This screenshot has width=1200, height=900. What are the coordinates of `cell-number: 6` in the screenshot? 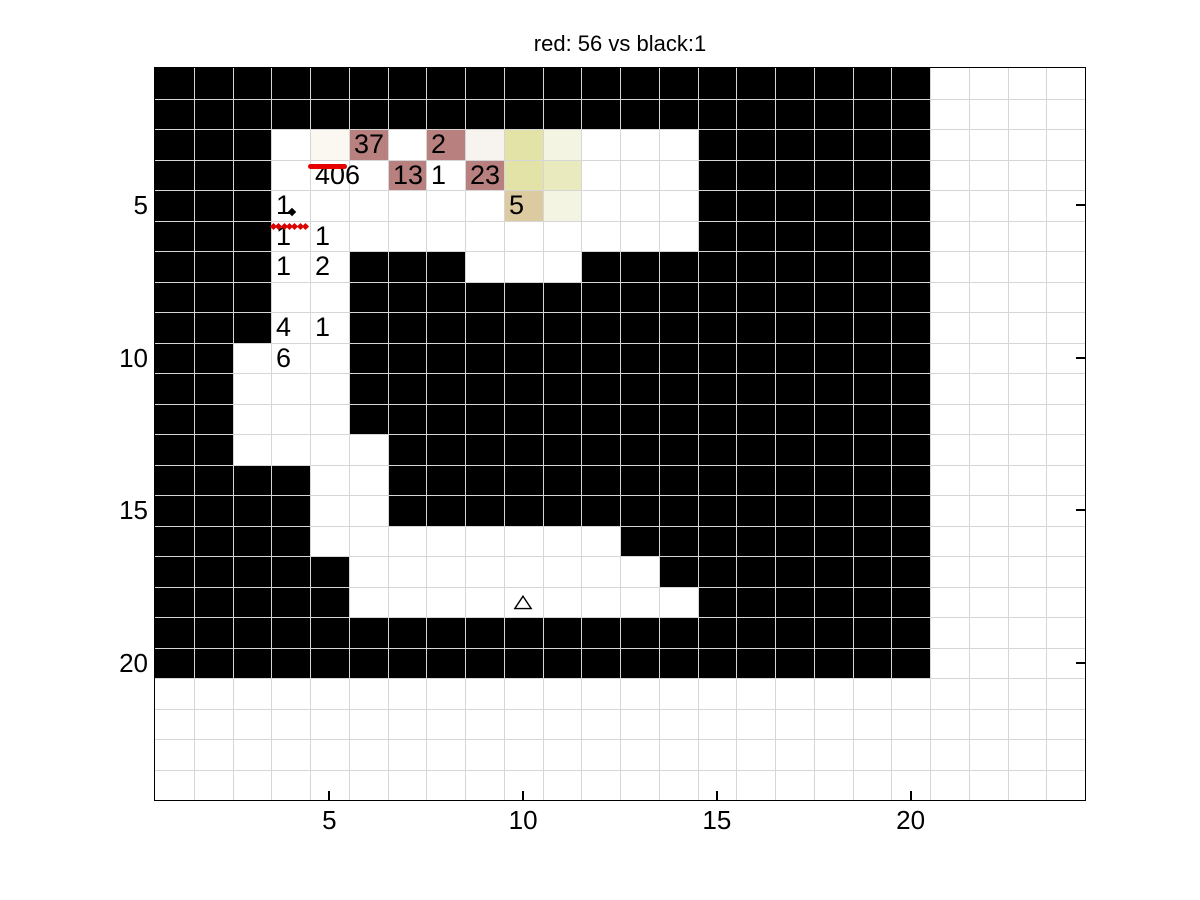 It's located at (284, 358).